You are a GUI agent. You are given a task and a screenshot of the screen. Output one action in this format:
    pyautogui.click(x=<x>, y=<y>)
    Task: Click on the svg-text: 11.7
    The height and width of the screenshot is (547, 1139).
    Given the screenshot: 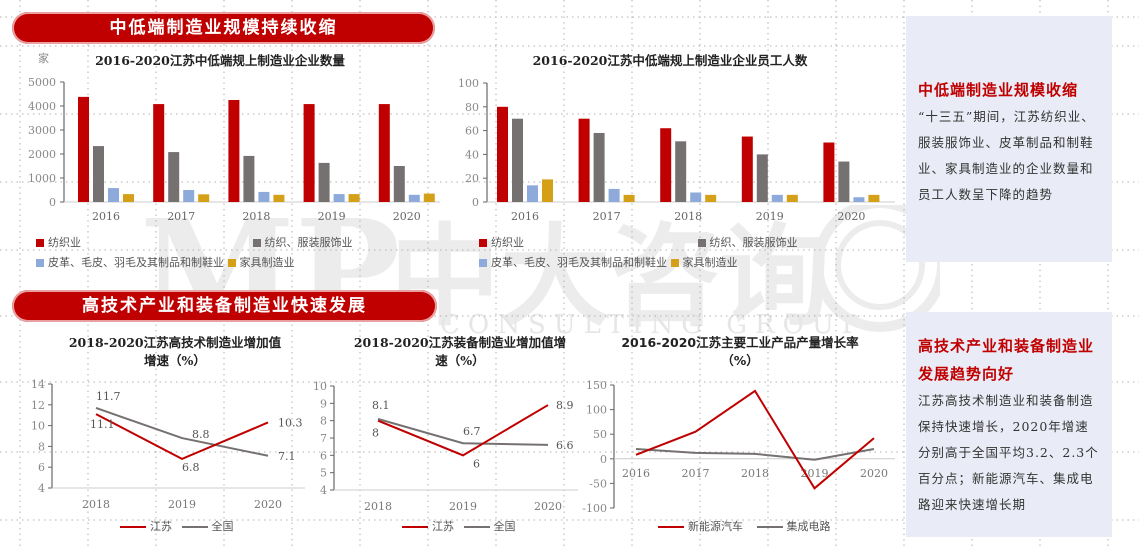 What is the action you would take?
    pyautogui.click(x=108, y=396)
    